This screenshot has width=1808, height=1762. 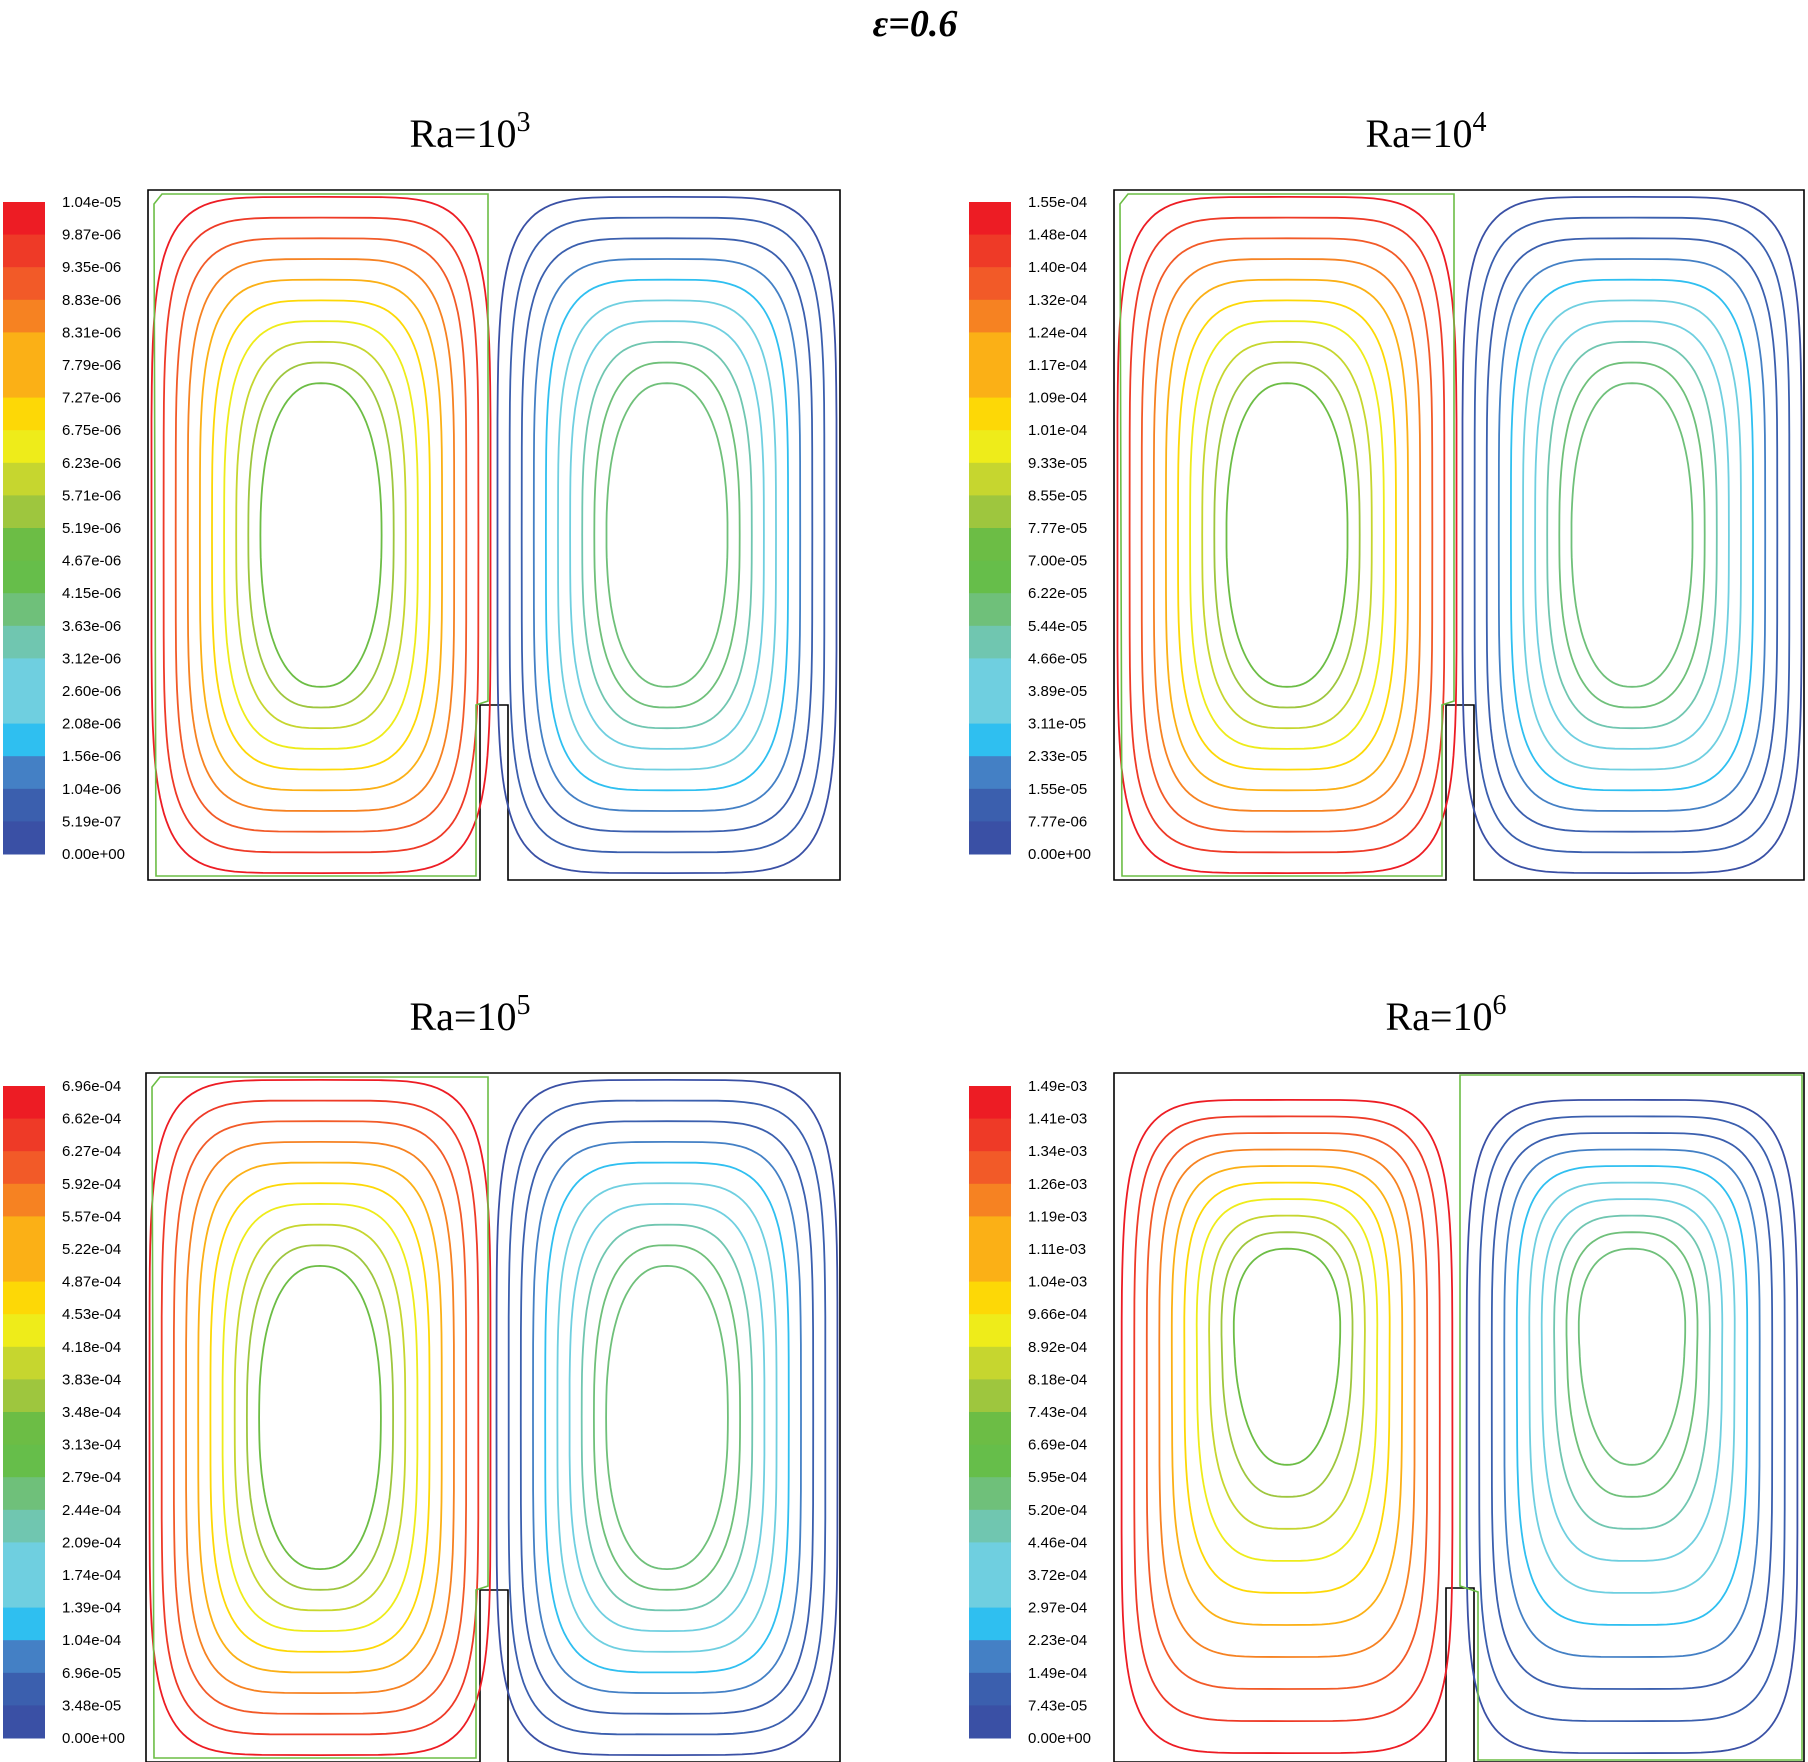 I want to click on colorbar-tick-label: 7.00e-05, so click(x=1057, y=561).